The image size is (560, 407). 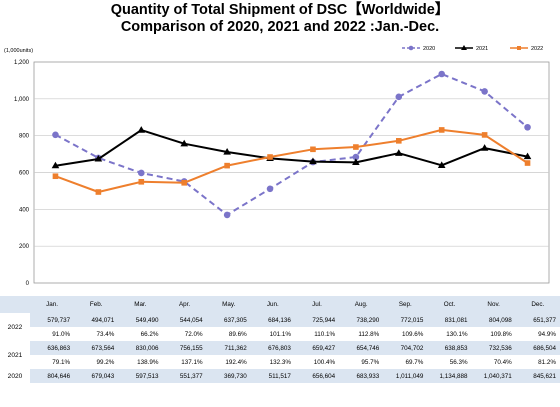 I want to click on table-percent-cell: 66.2%, so click(x=140, y=334).